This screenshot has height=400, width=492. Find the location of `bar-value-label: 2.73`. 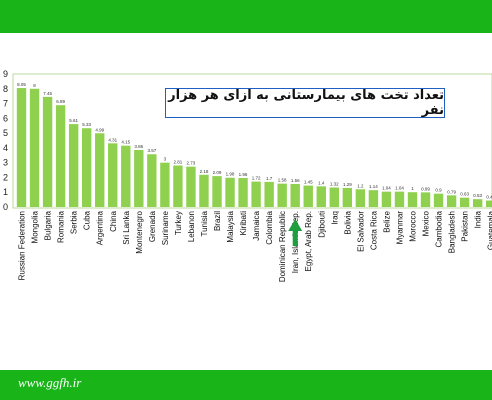

bar-value-label: 2.73 is located at coordinates (191, 163).